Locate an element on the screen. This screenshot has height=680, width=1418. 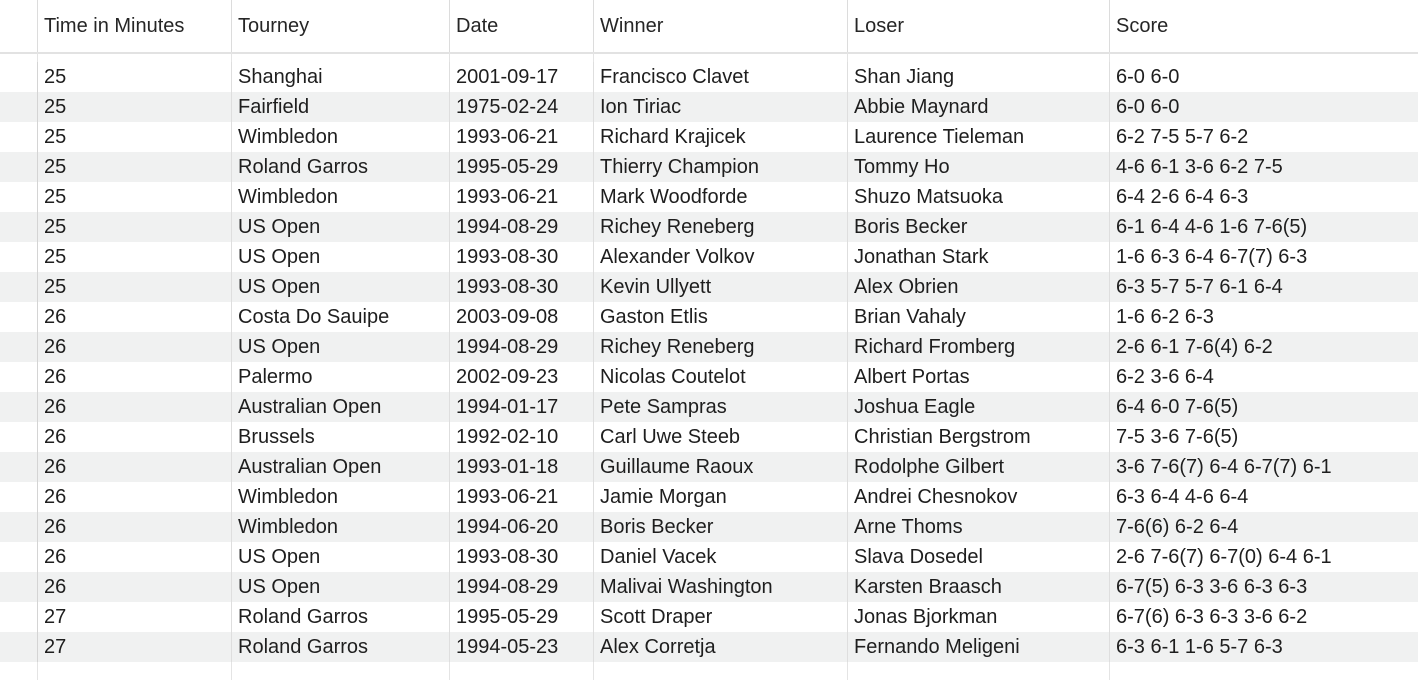
cell-score: 6-3 5-7 5-7 6-1 6-4 is located at coordinates (1263, 287).